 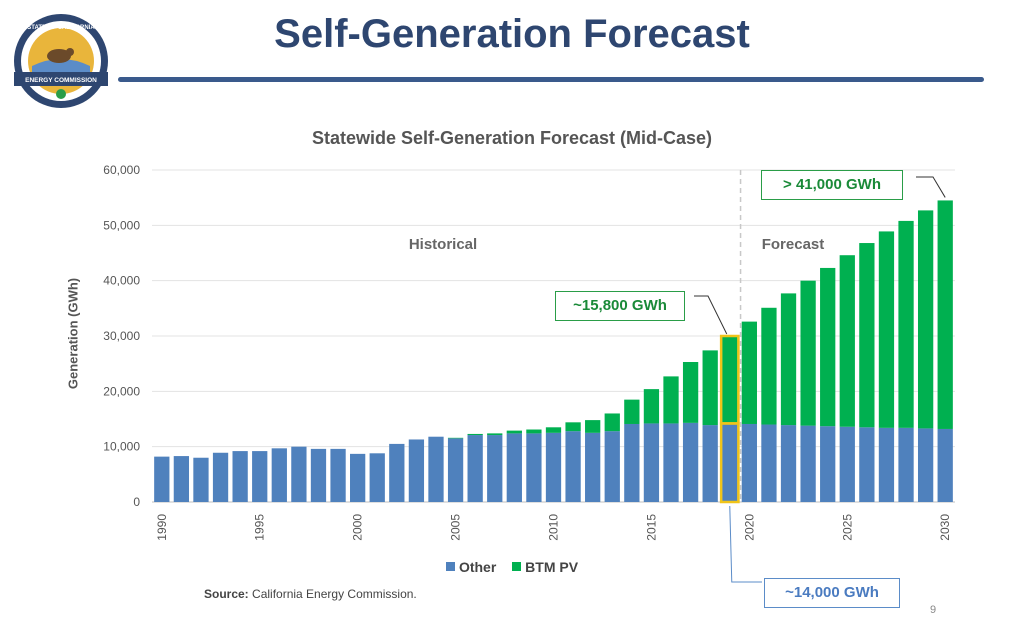 What do you see at coordinates (612, 466) in the screenshot?
I see `bar-other-2013` at bounding box center [612, 466].